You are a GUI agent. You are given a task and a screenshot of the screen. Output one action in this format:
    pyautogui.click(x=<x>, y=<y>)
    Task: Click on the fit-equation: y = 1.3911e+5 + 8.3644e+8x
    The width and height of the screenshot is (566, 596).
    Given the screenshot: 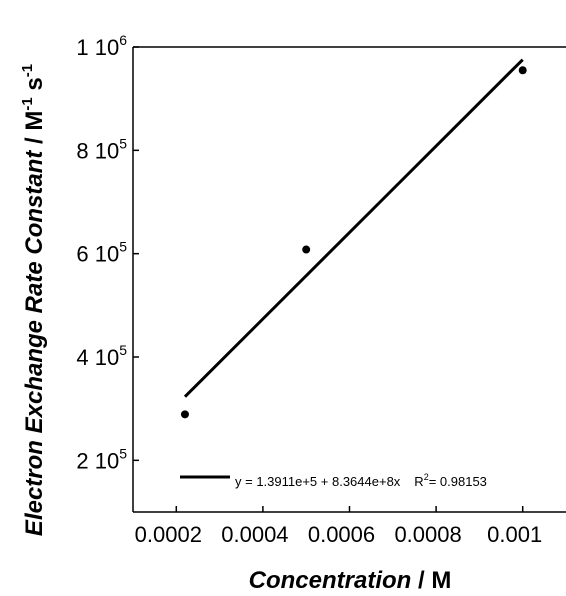 What is the action you would take?
    pyautogui.click(x=318, y=481)
    